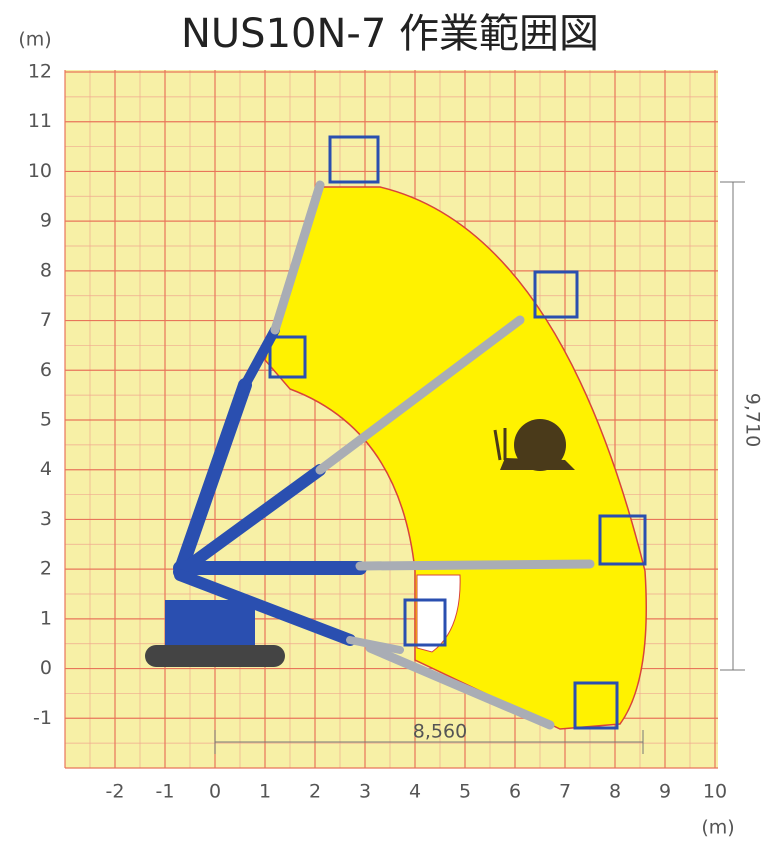 The image size is (763, 845). Describe the element at coordinates (46, 519) in the screenshot. I see `y-tick-label: 3` at that location.